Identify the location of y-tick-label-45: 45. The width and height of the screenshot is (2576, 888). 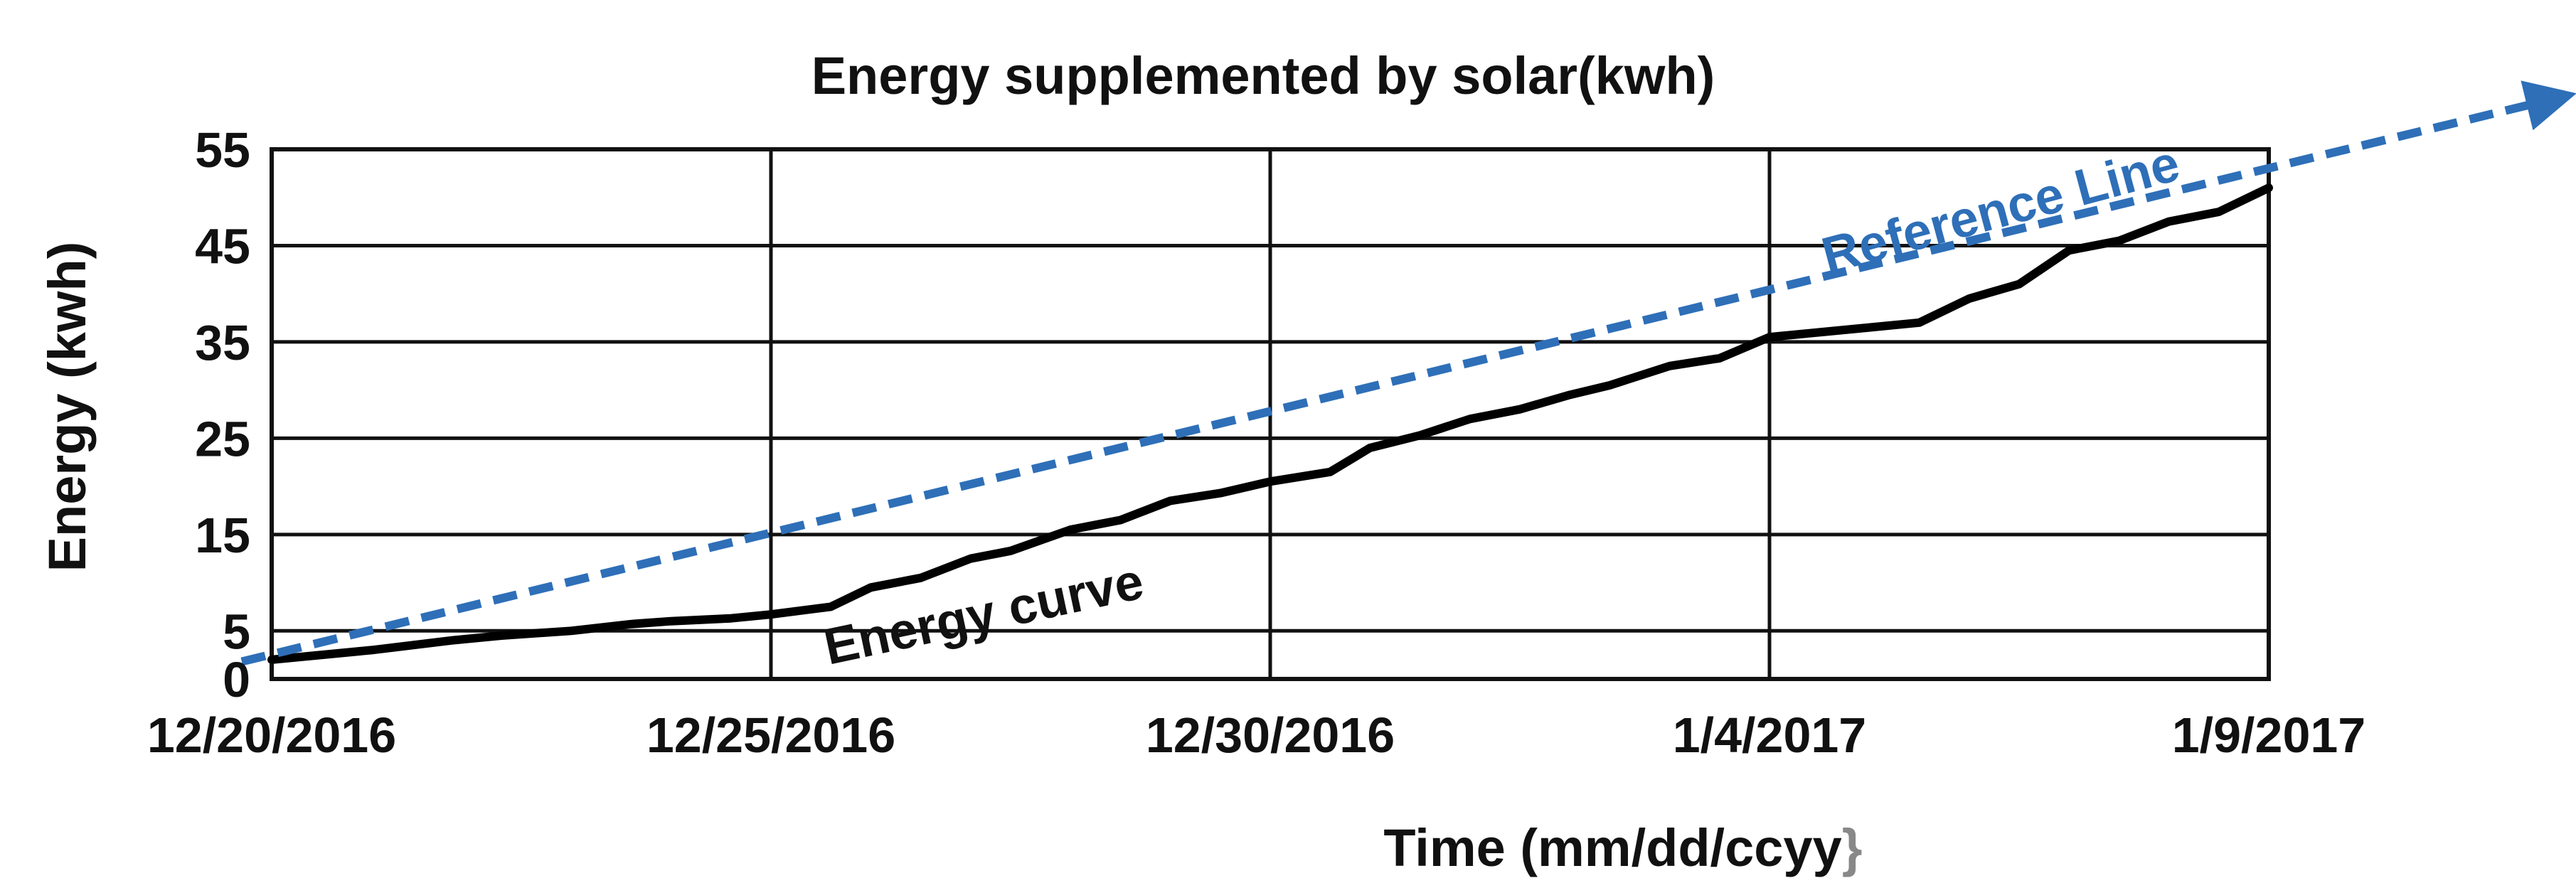
(222, 246).